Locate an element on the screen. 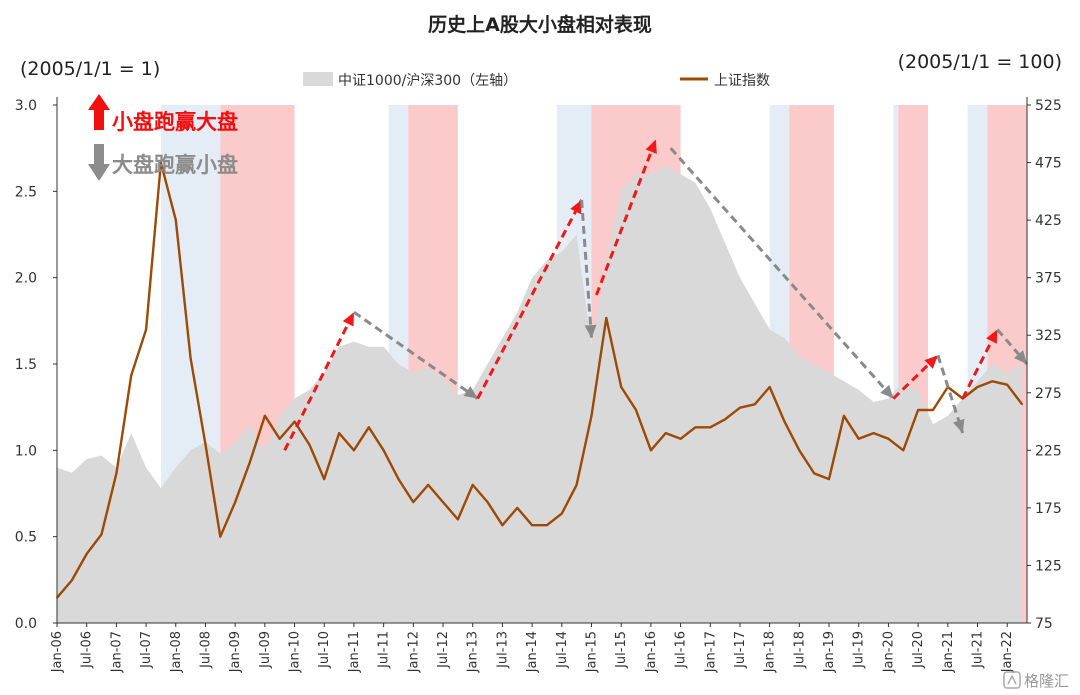 Image resolution: width=1080 pixels, height=695 pixels. x-tick-label: Jan-18 is located at coordinates (770, 652).